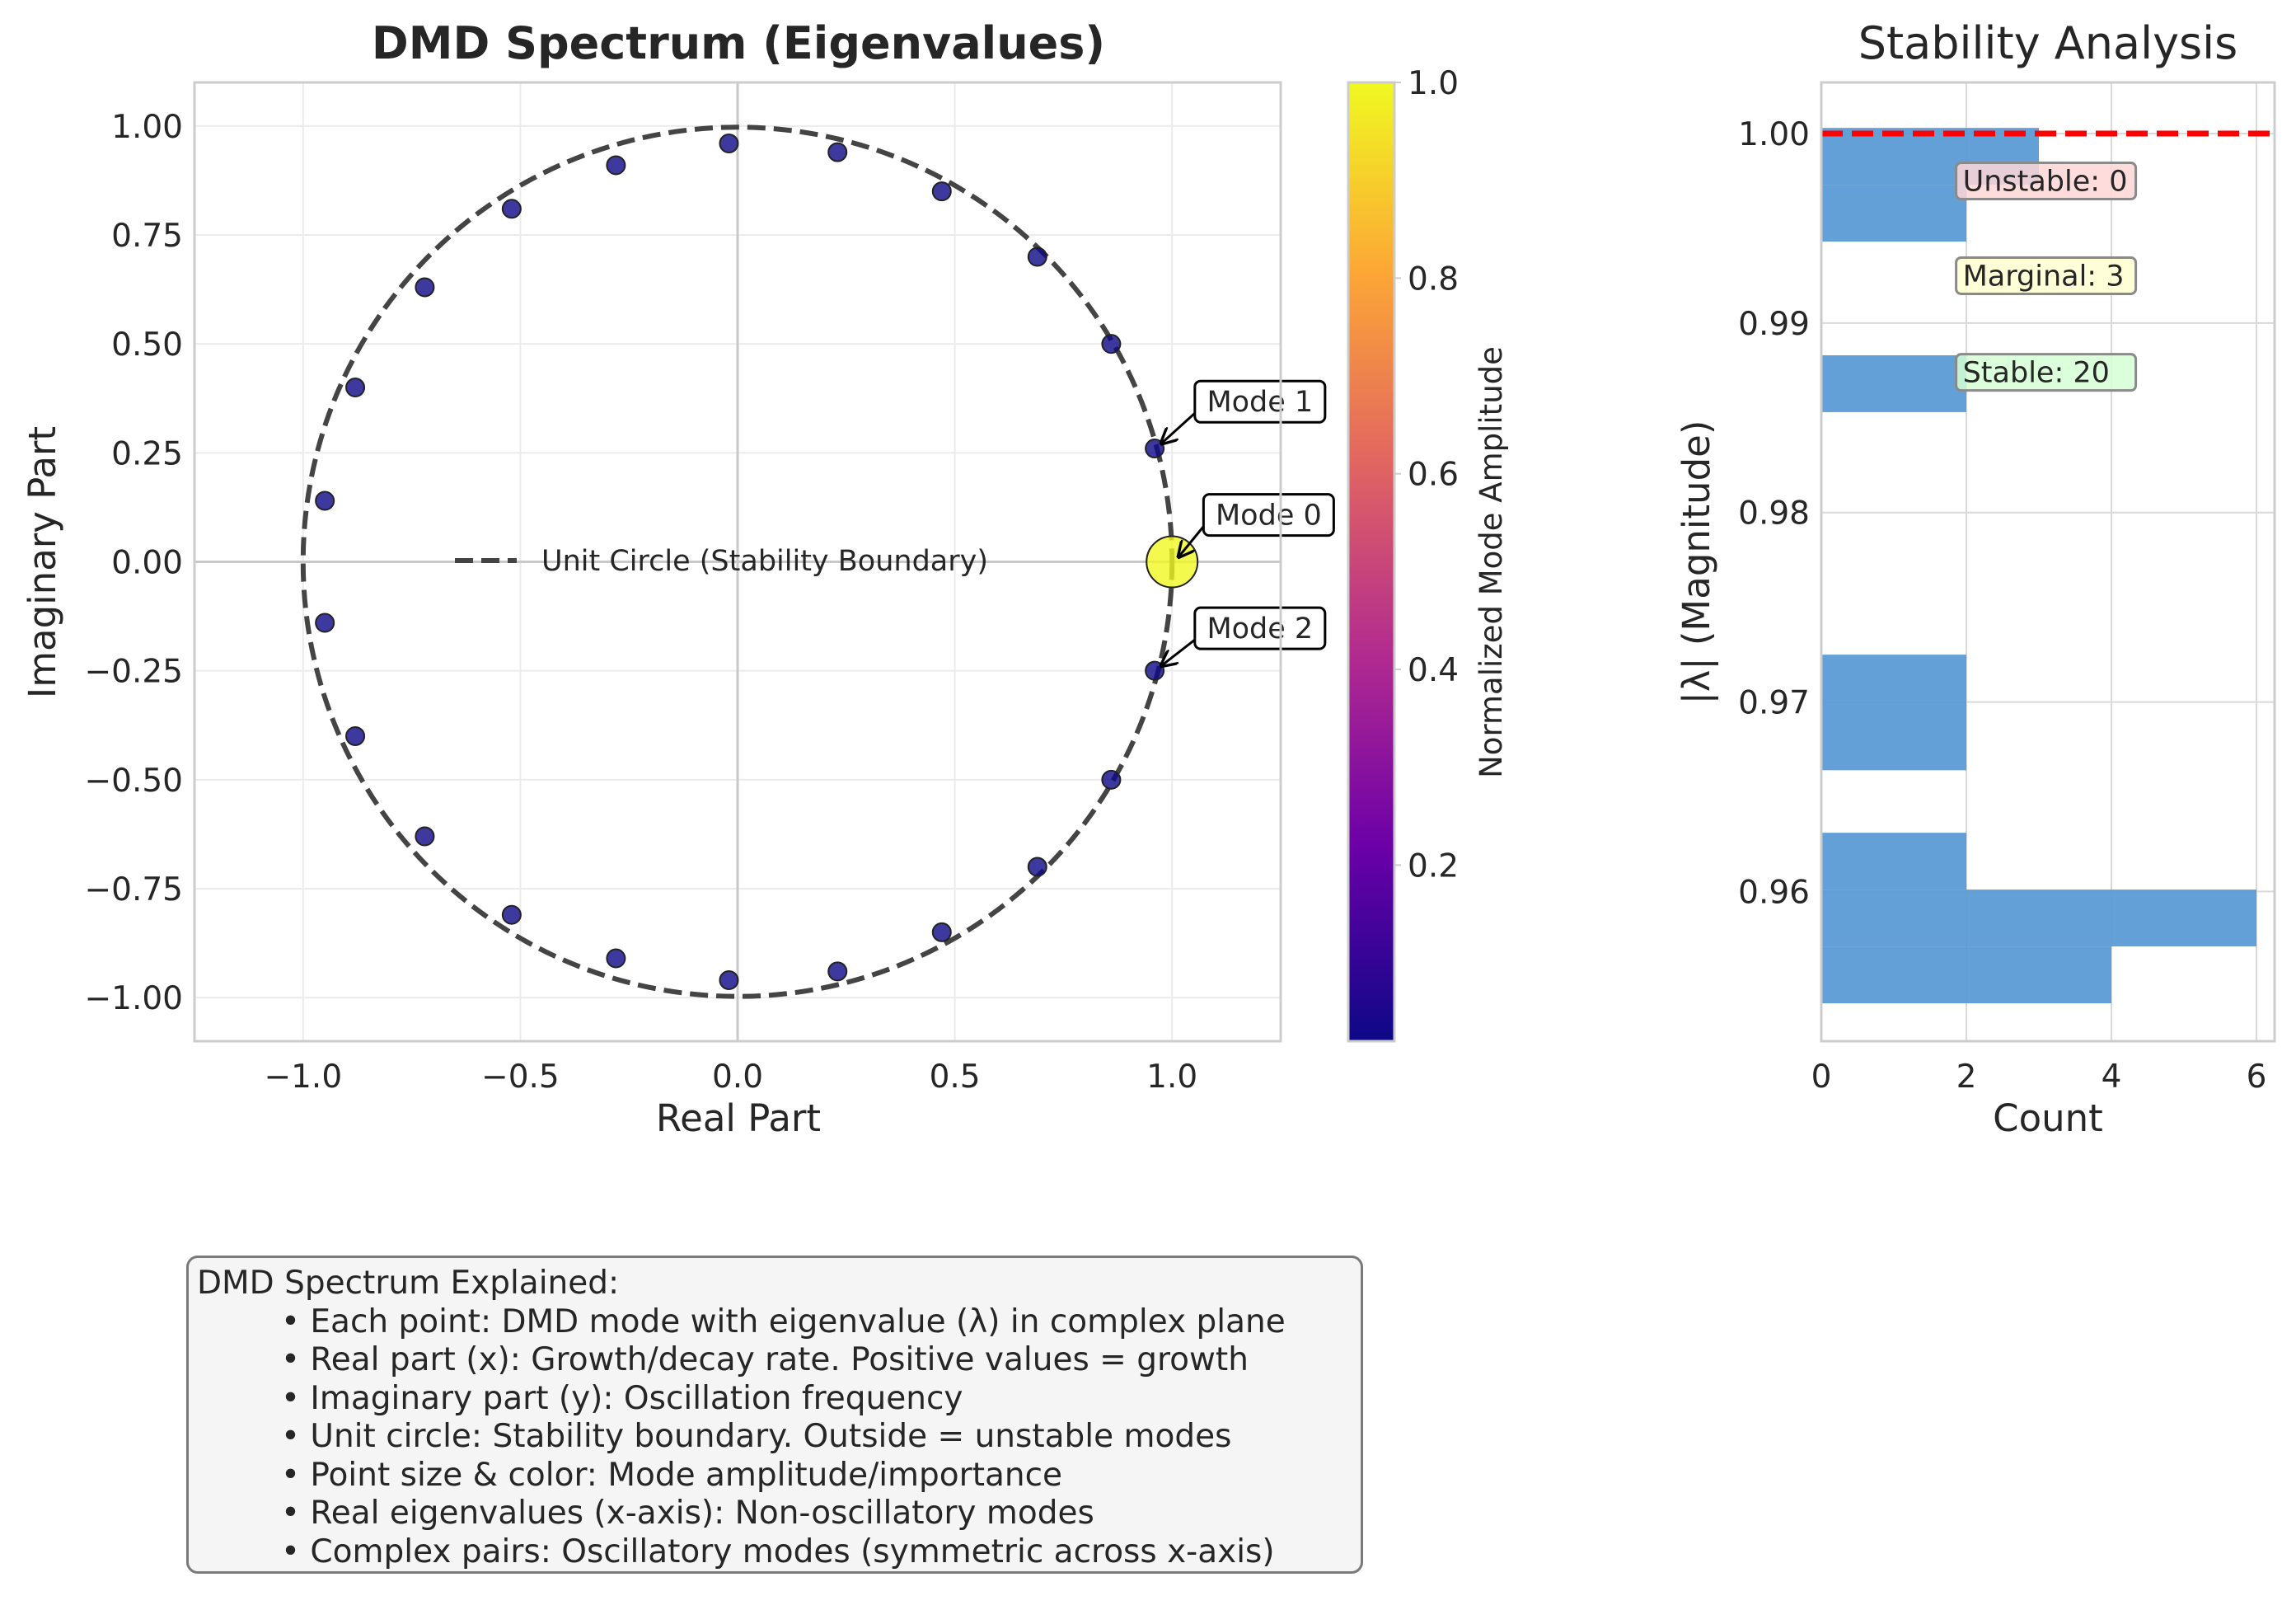 The image size is (2296, 1610). I want to click on stability-x-label: Count, so click(2048, 1118).